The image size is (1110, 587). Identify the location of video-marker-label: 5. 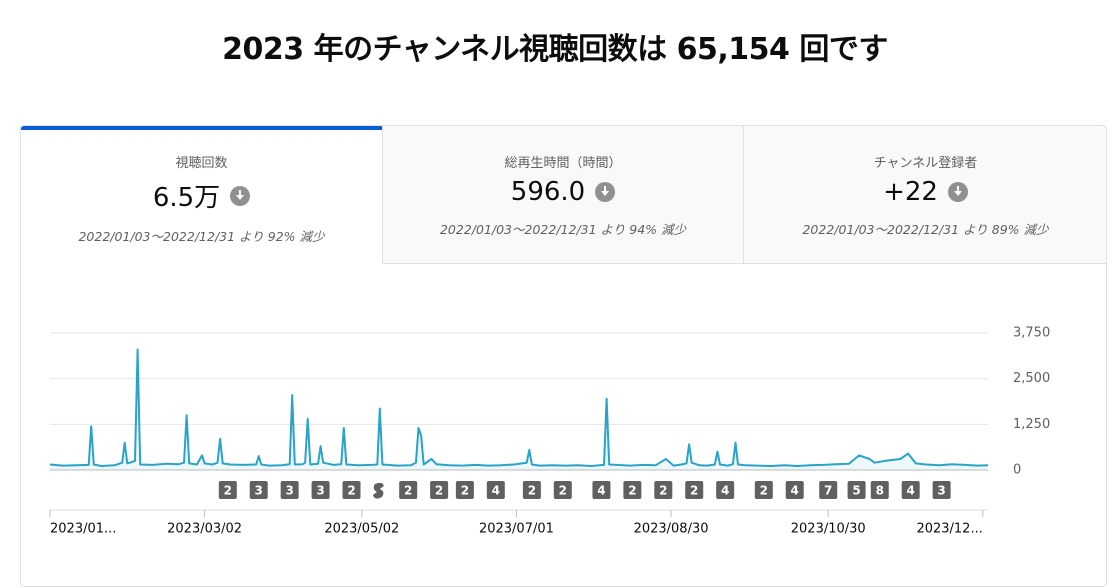
(856, 491).